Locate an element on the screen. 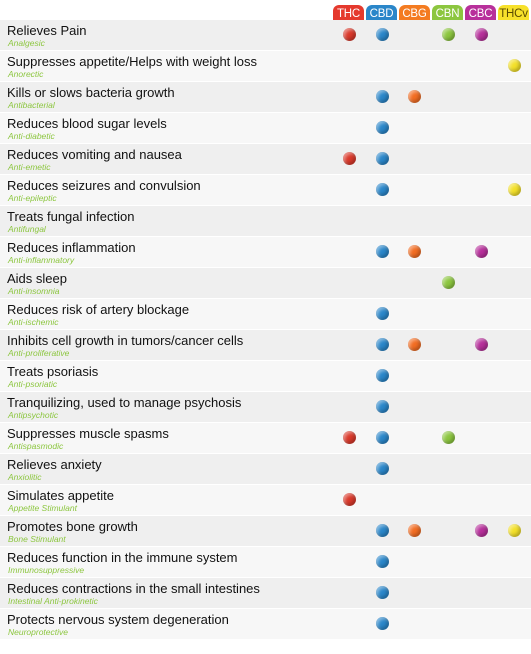  header-label: THCv is located at coordinates (513, 14).